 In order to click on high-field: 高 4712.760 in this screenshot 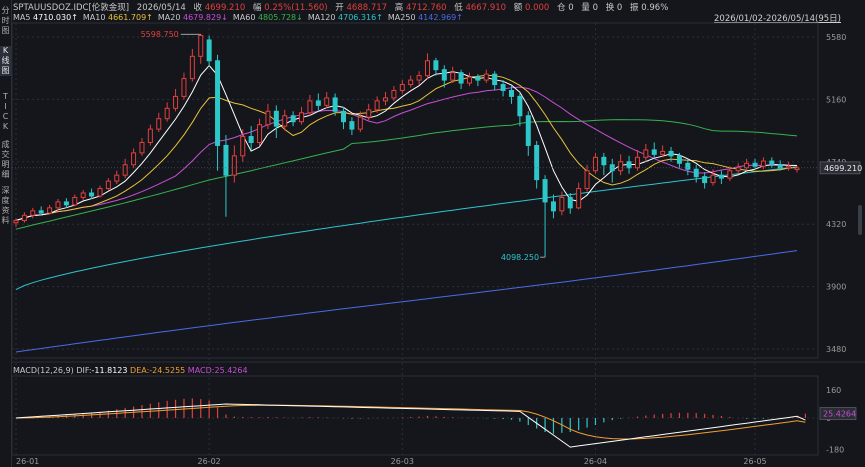, I will do `click(420, 8)`.